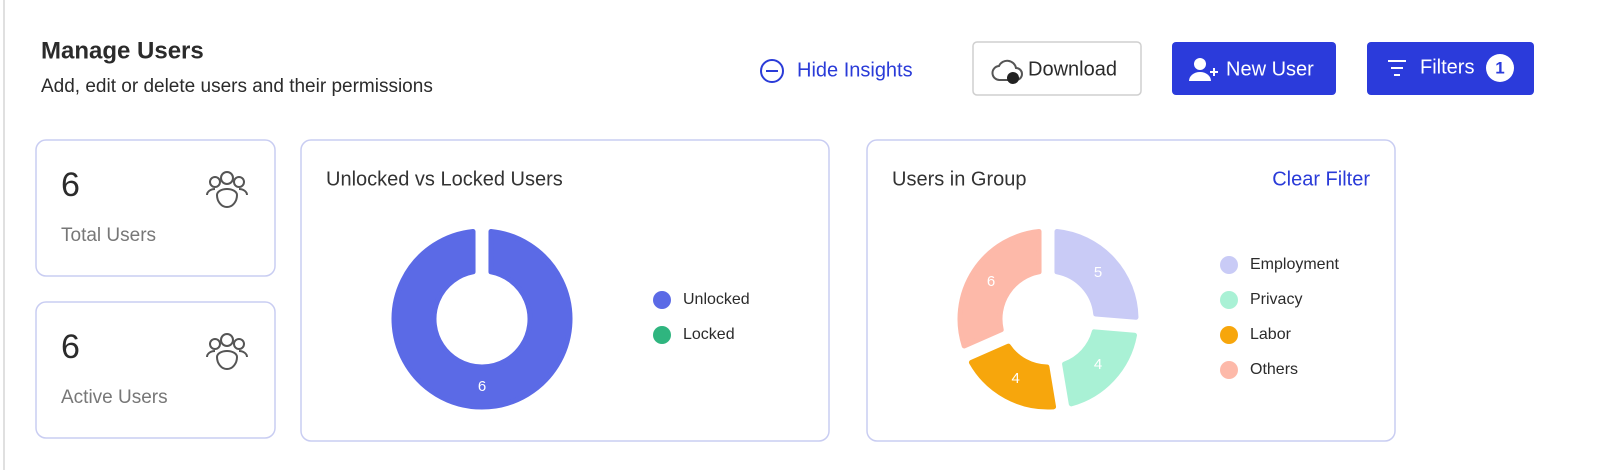 The height and width of the screenshot is (470, 1600). I want to click on chart-title: Users in Group, so click(959, 179).